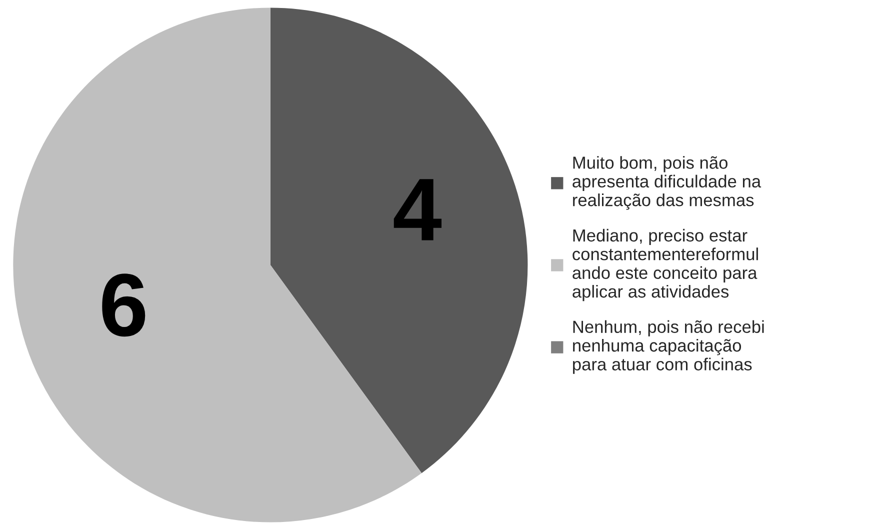 The height and width of the screenshot is (530, 894). I want to click on data-label: 6, so click(124, 305).